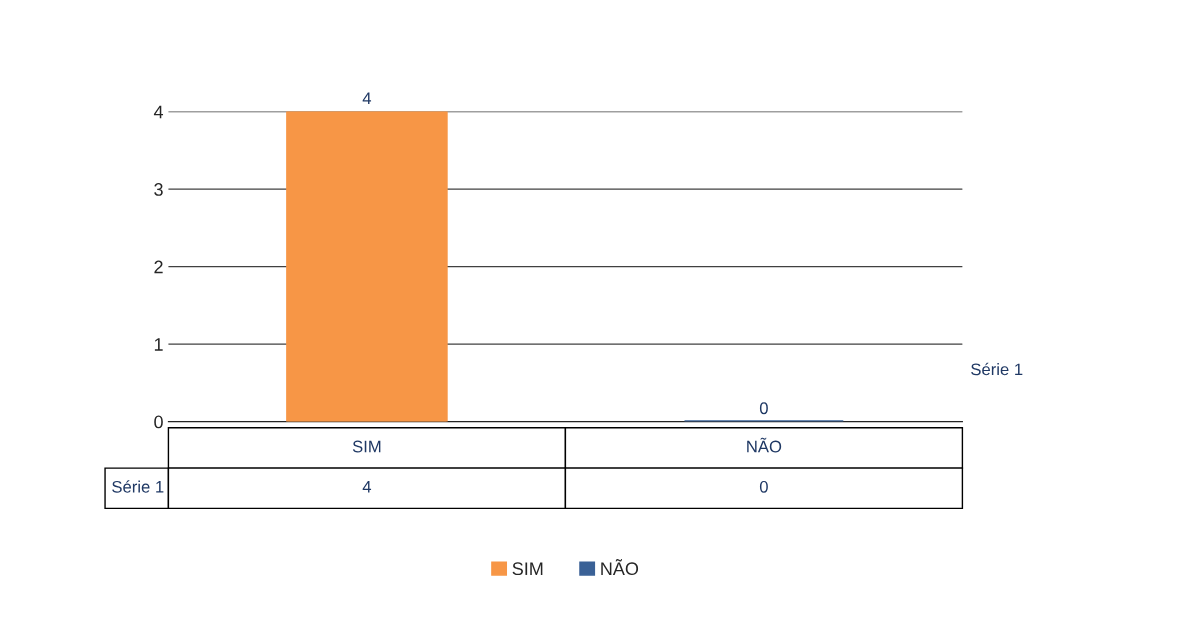  I want to click on category-label: NÃO, so click(620, 567).